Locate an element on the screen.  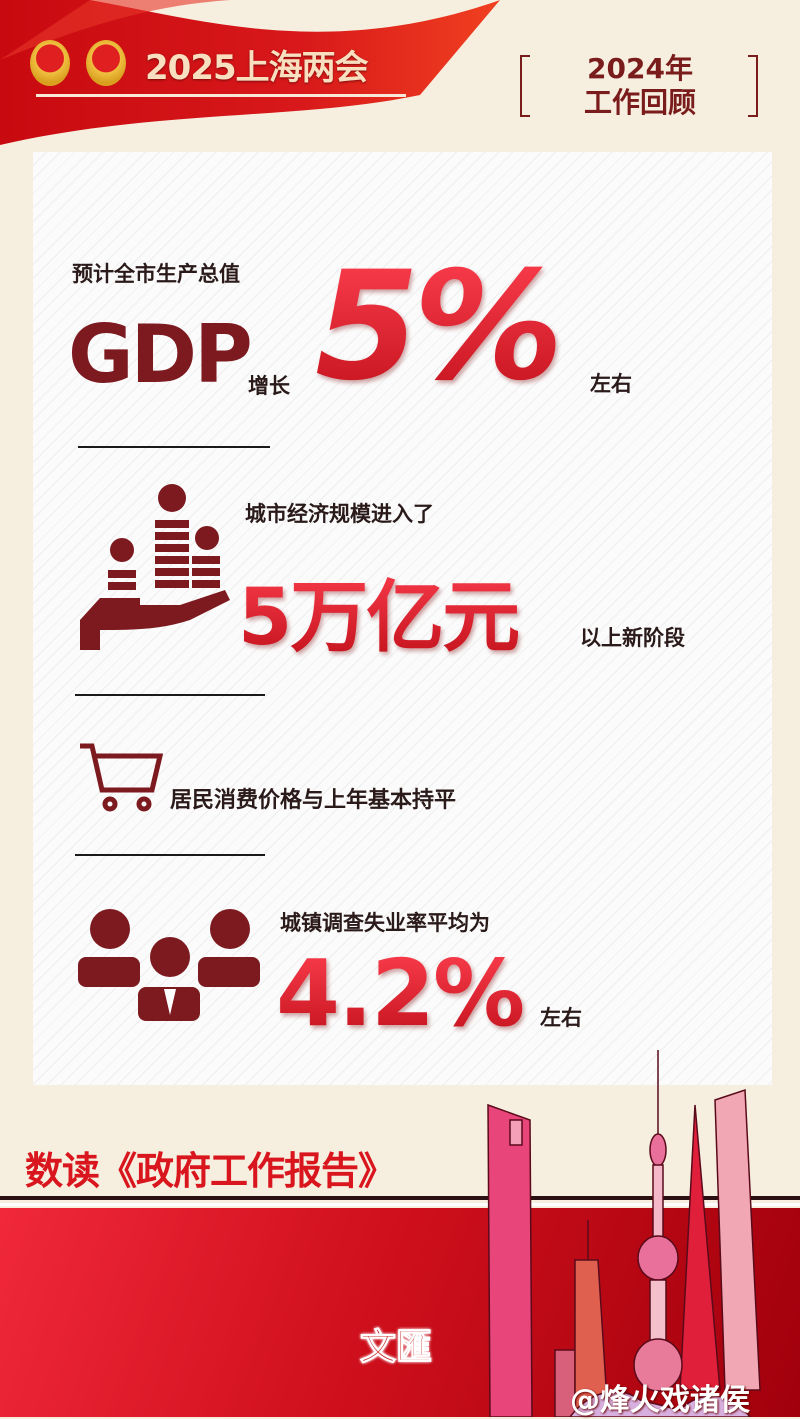
watermark: @烽火戏诸侯 is located at coordinates (660, 1400).